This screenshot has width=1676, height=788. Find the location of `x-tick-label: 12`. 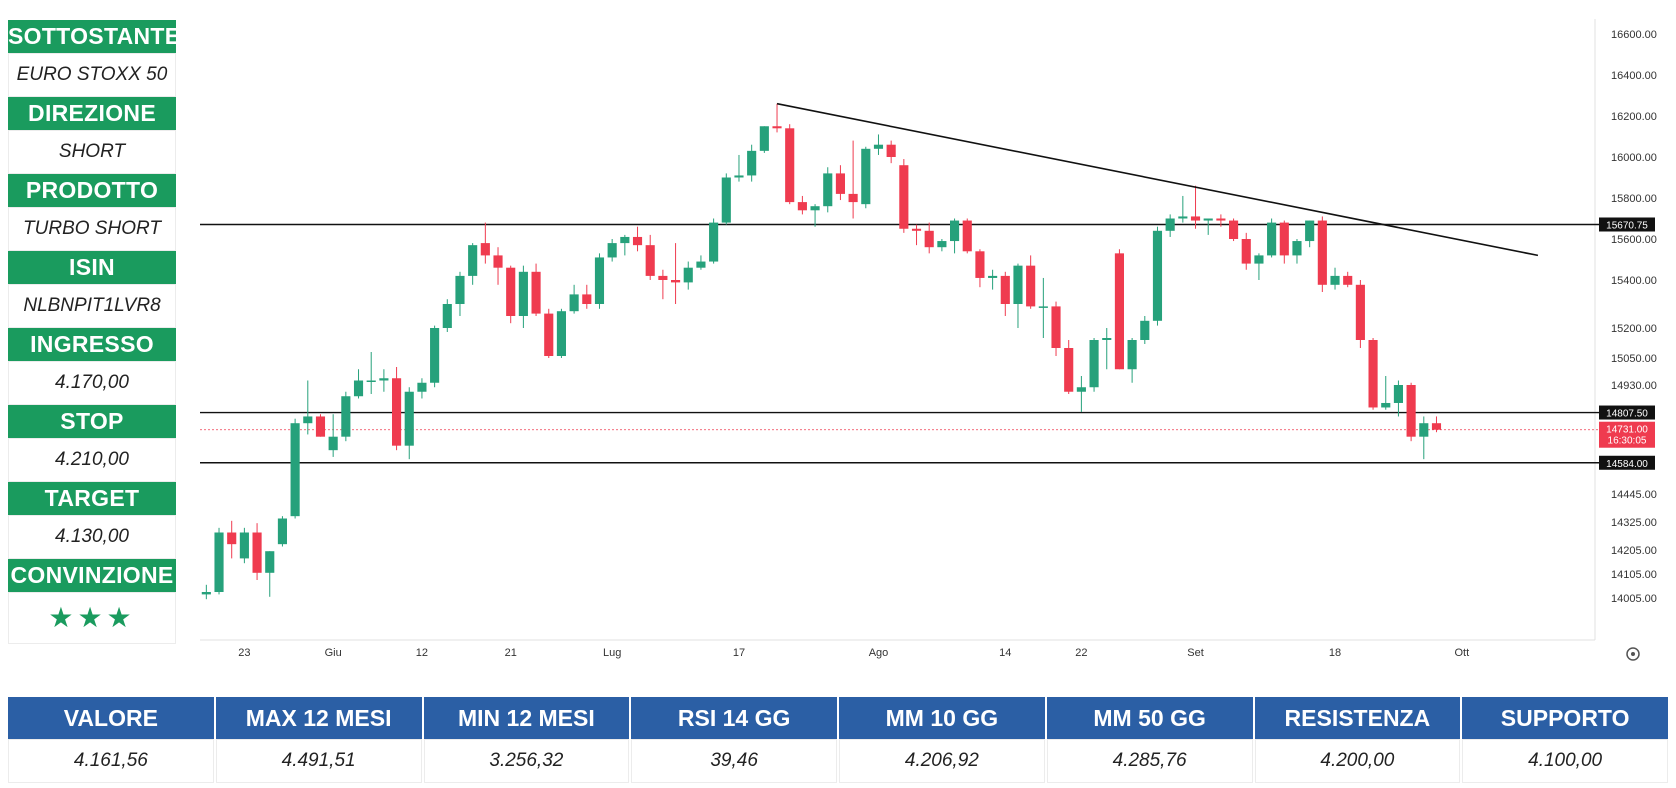

x-tick-label: 12 is located at coordinates (422, 653).